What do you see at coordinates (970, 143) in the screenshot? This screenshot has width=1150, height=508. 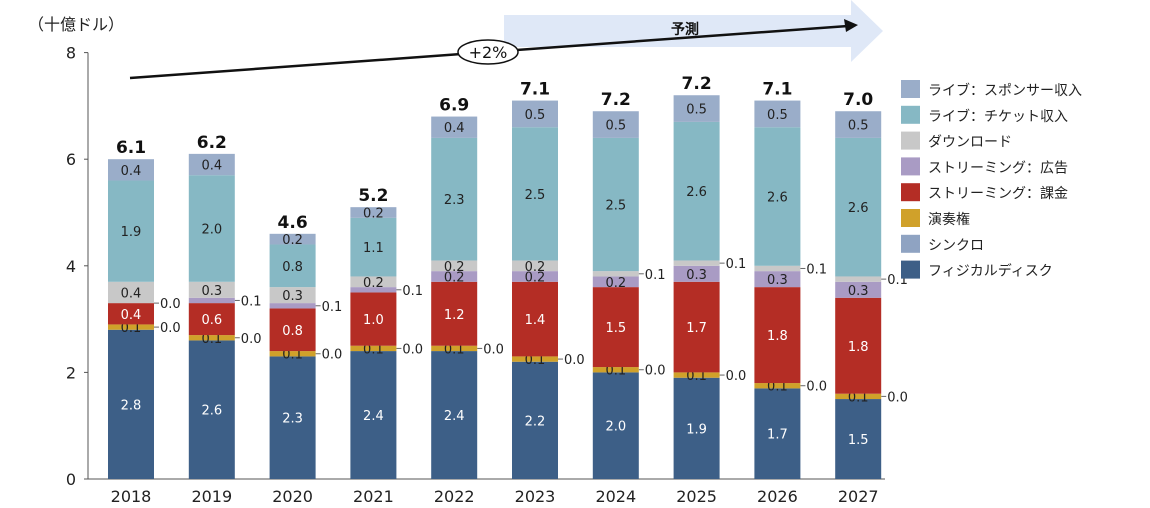 I see `legend-label: ダウンロード` at bounding box center [970, 143].